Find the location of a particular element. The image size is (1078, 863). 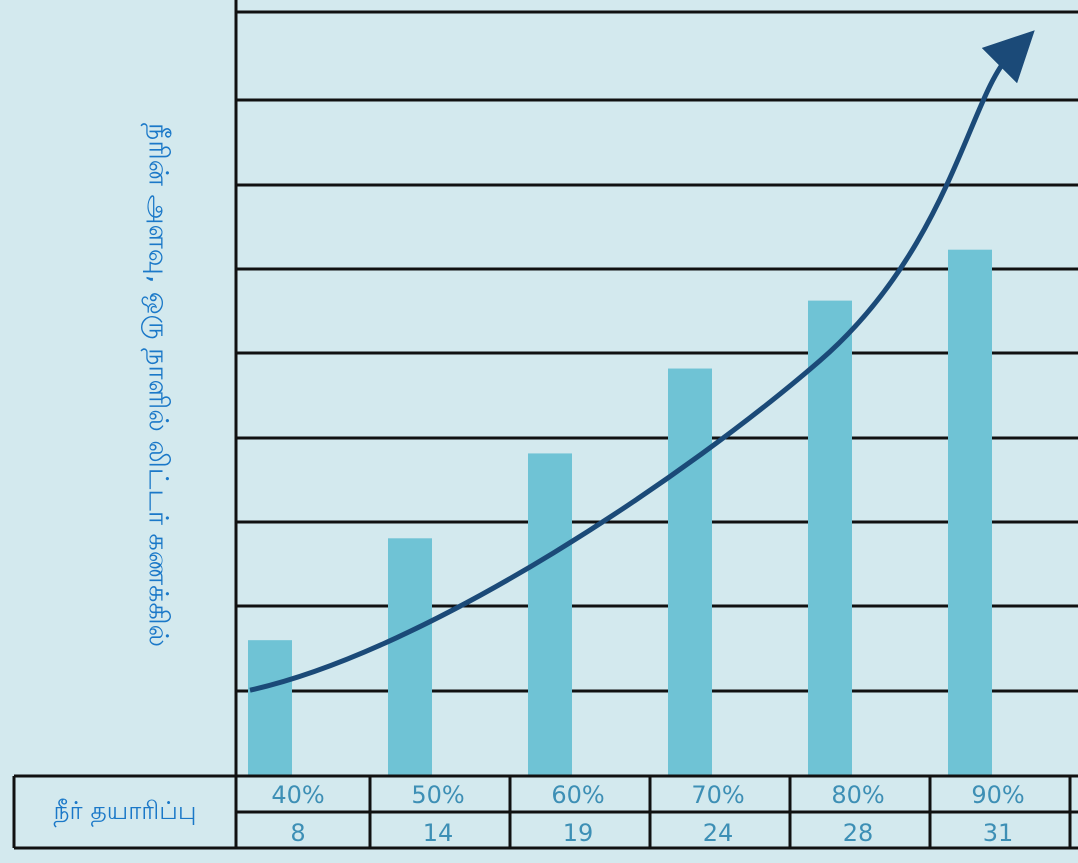

value-label: 31 is located at coordinates (998, 833).